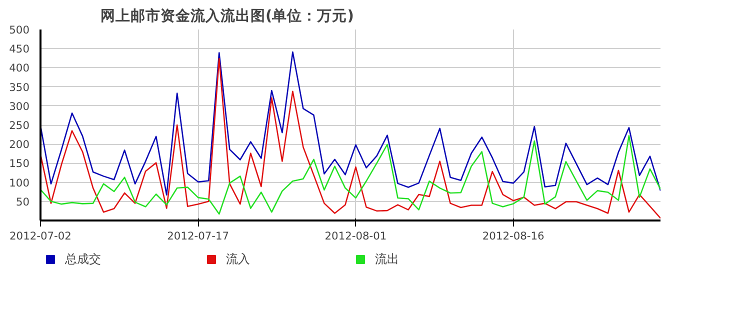 Image resolution: width=744 pixels, height=328 pixels. I want to click on x-tick-label: 2012-08-16, so click(513, 236).